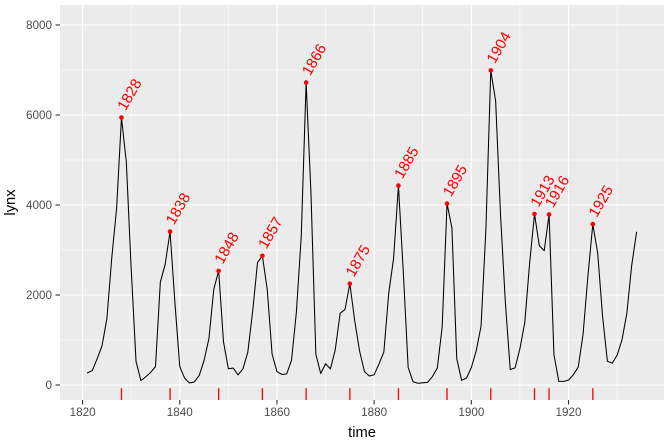  Describe the element at coordinates (39, 205) in the screenshot. I see `y-tick-label: 4000` at that location.